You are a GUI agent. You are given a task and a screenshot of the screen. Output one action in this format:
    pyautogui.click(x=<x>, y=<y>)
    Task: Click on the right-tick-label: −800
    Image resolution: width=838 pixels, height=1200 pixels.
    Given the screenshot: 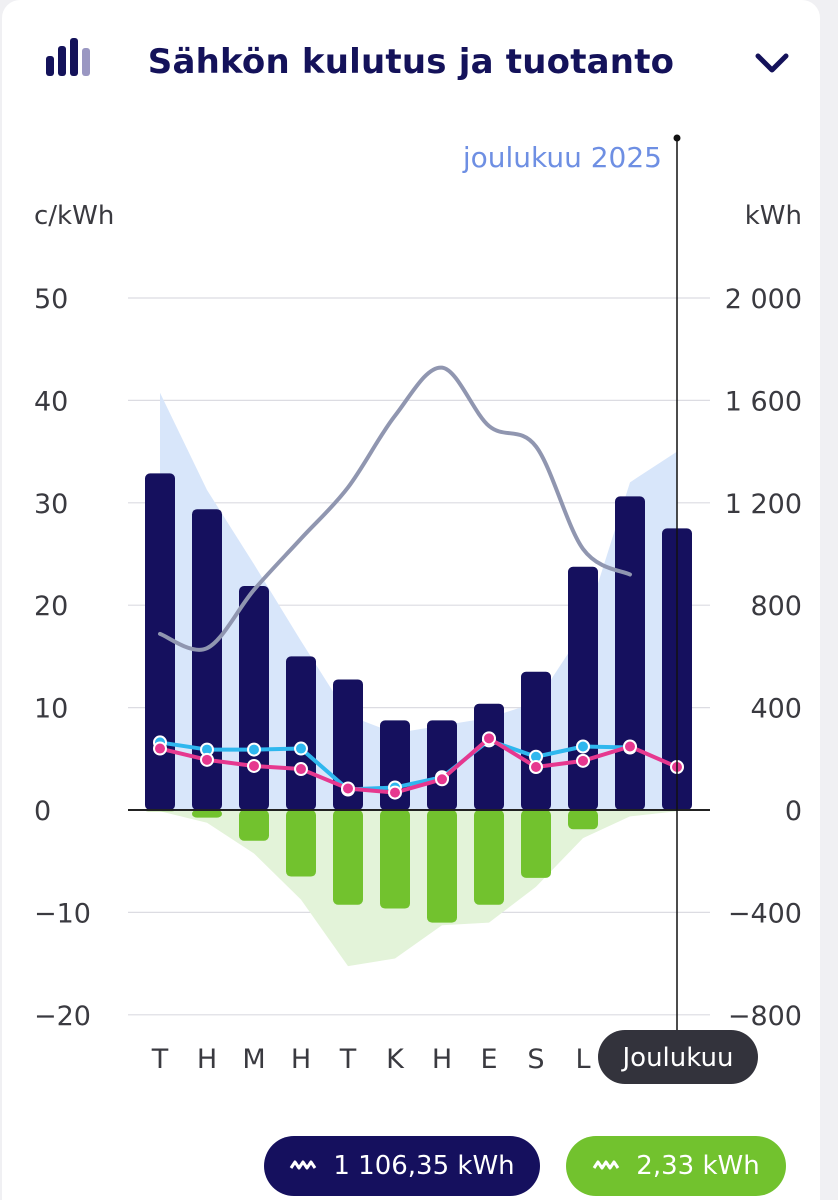 What is the action you would take?
    pyautogui.click(x=765, y=1016)
    